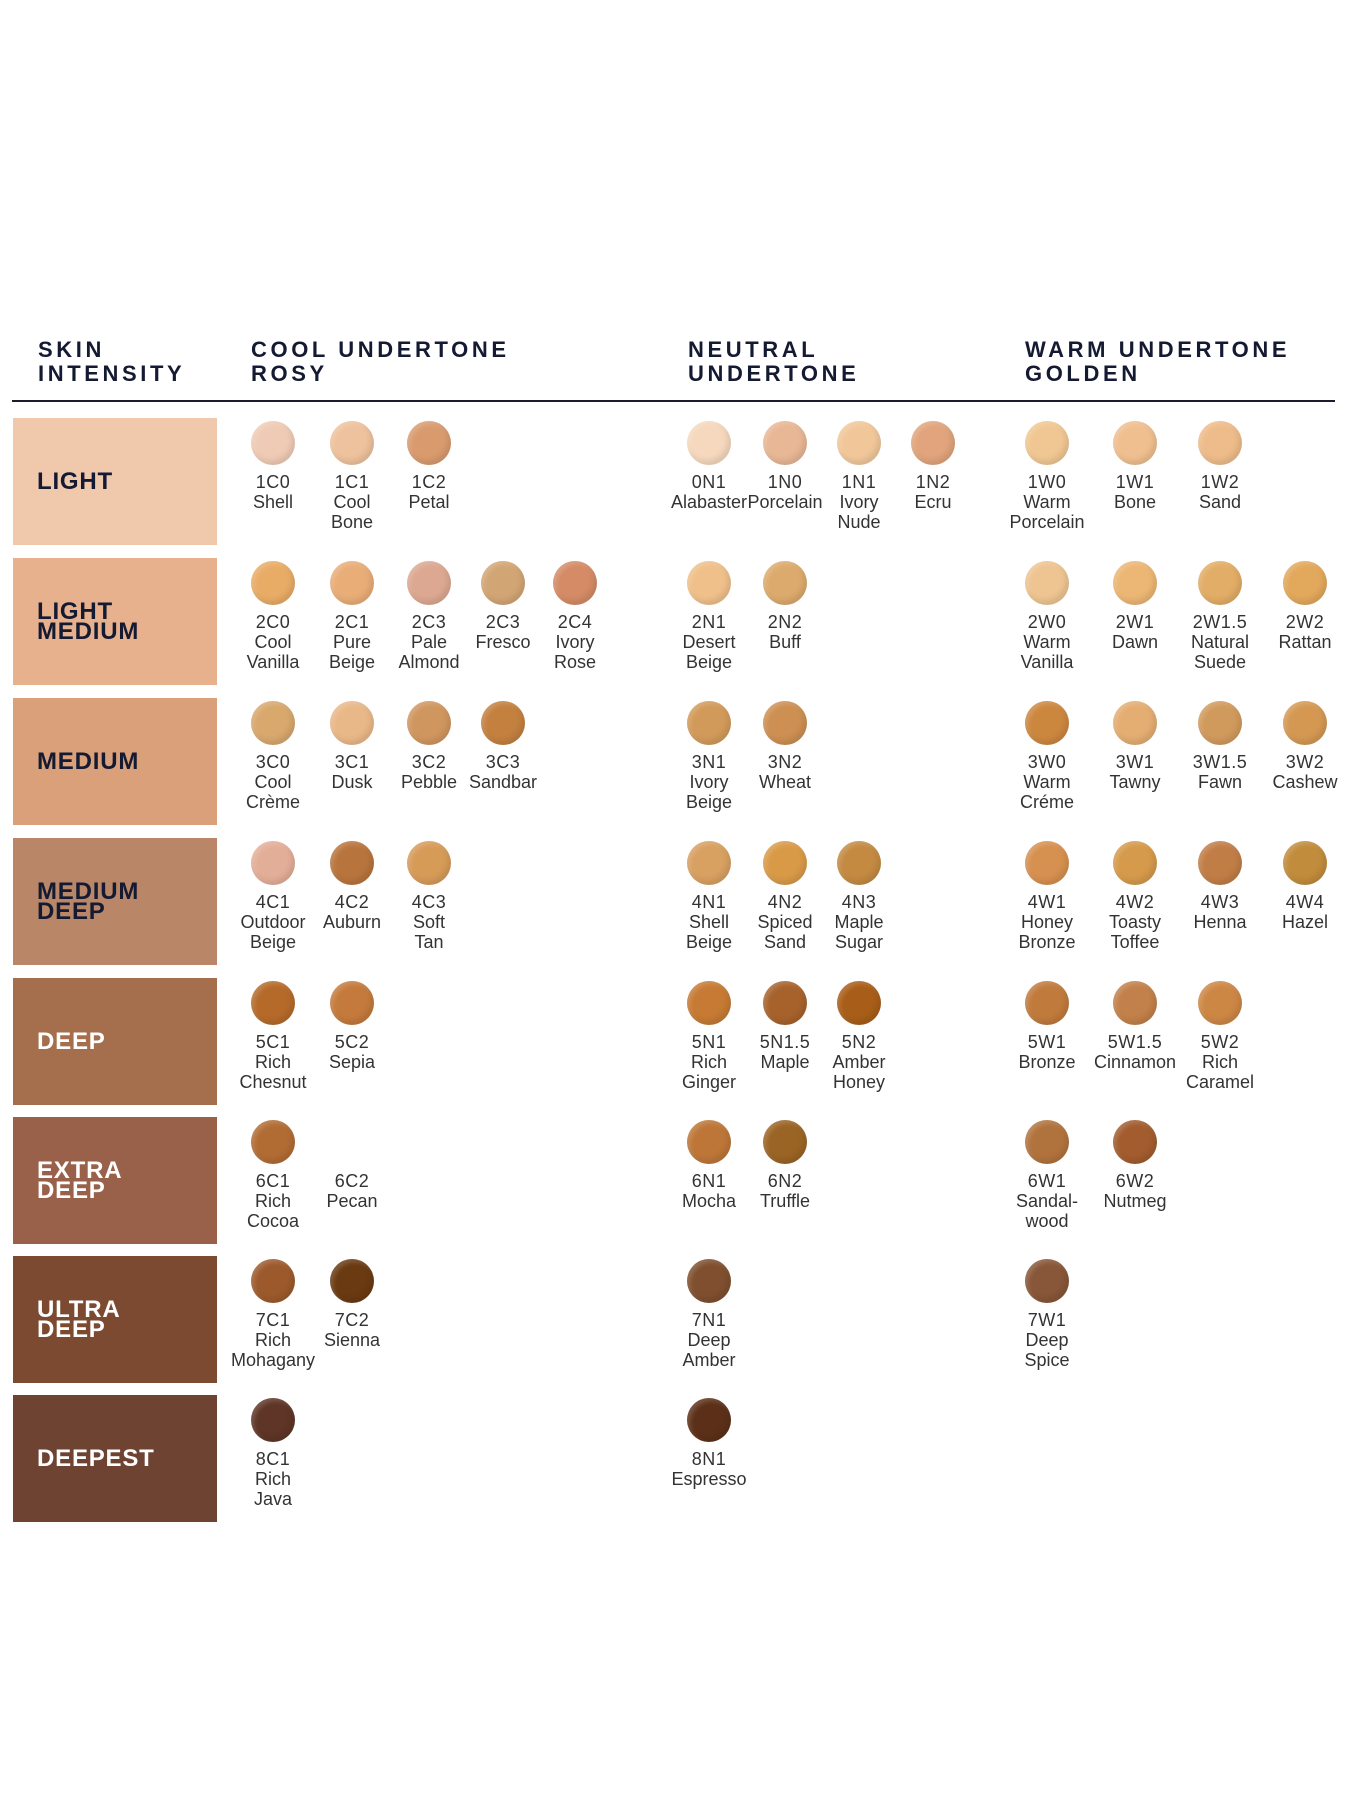 The image size is (1350, 1800). Describe the element at coordinates (1047, 902) in the screenshot. I see `shade-code: 4W1` at that location.